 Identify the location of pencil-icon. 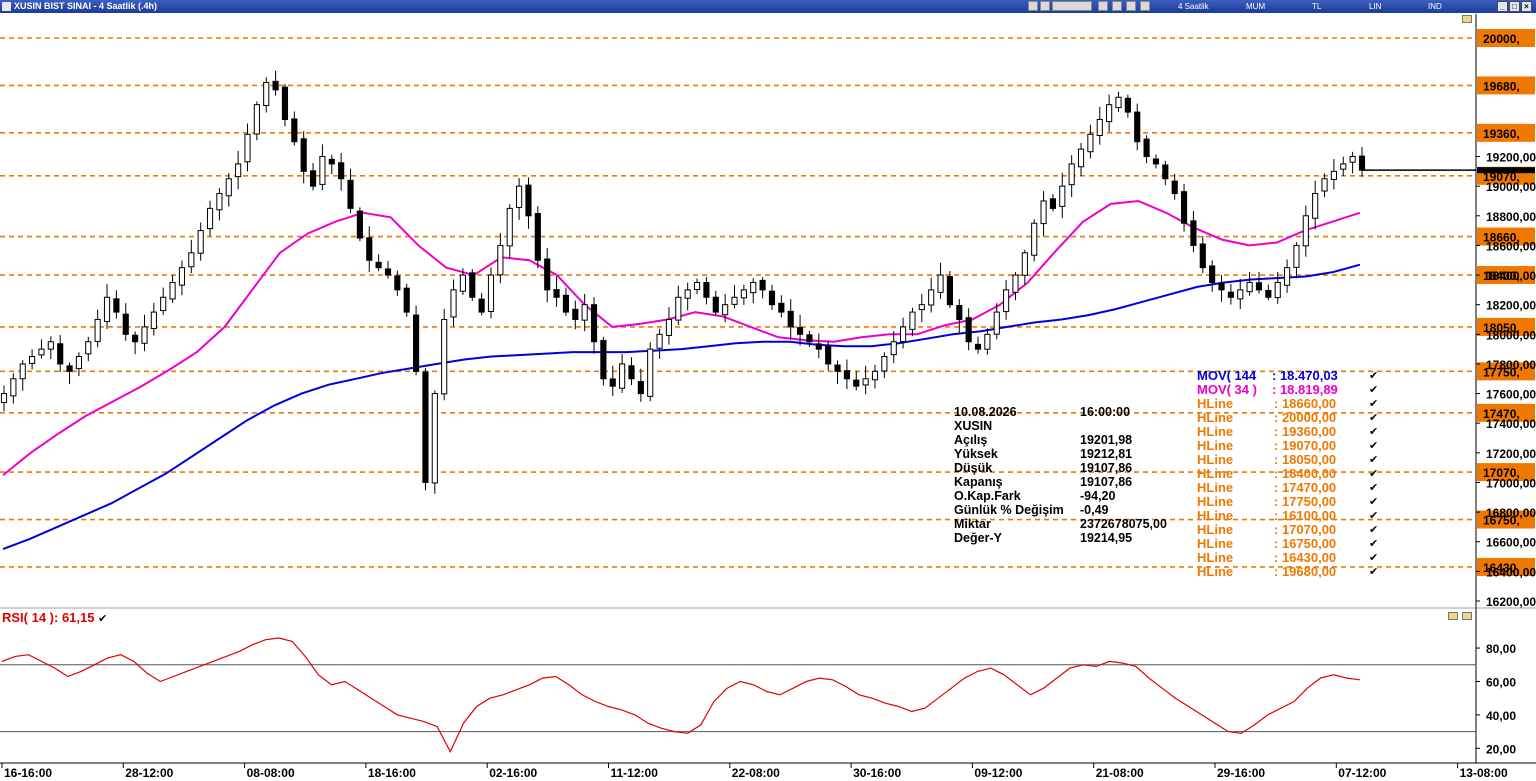
(1131, 6).